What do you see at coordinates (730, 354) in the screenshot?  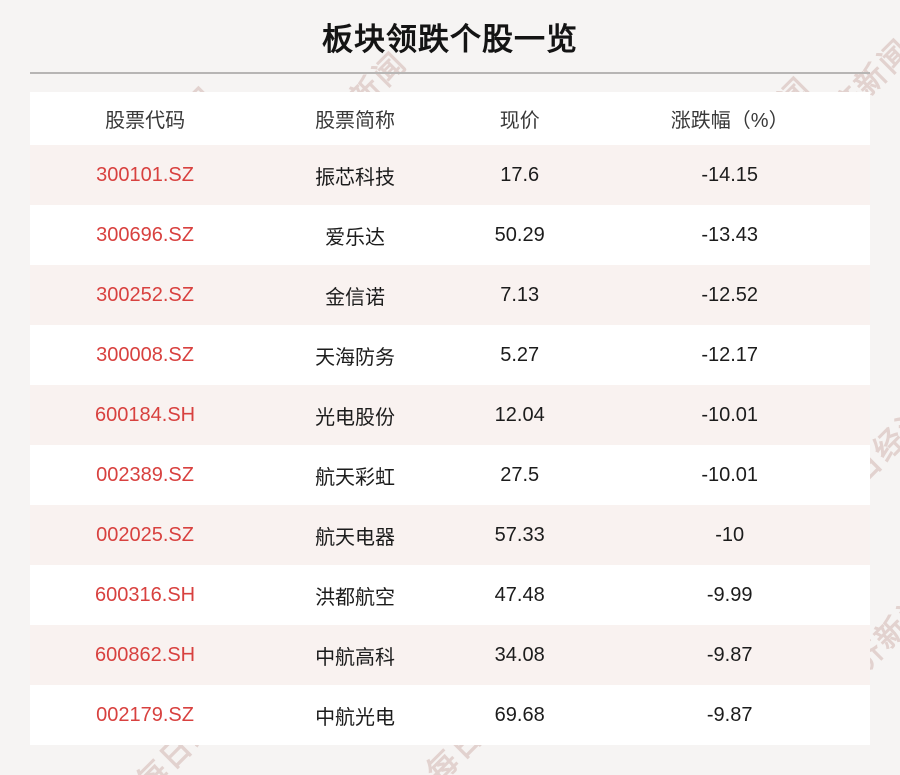 I see `change-pct-cell: -12.17` at bounding box center [730, 354].